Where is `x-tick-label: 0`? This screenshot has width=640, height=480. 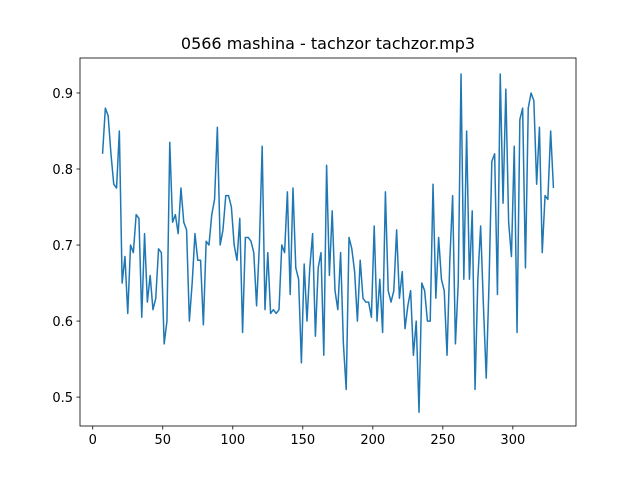
x-tick-label: 0 is located at coordinates (93, 440).